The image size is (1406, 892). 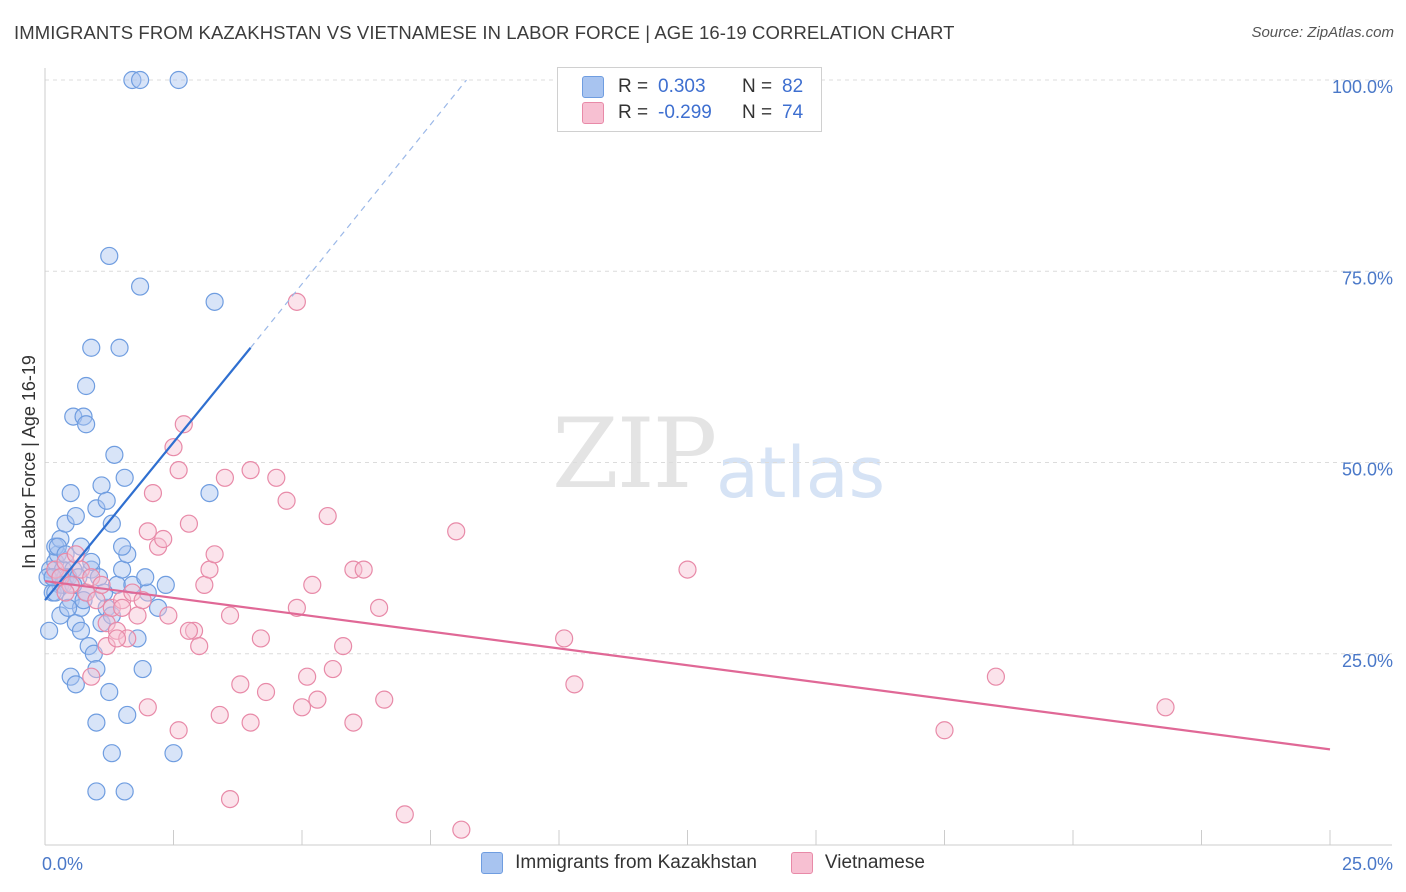 I want to click on y-tick-label: 25.0%, so click(x=1367, y=661).